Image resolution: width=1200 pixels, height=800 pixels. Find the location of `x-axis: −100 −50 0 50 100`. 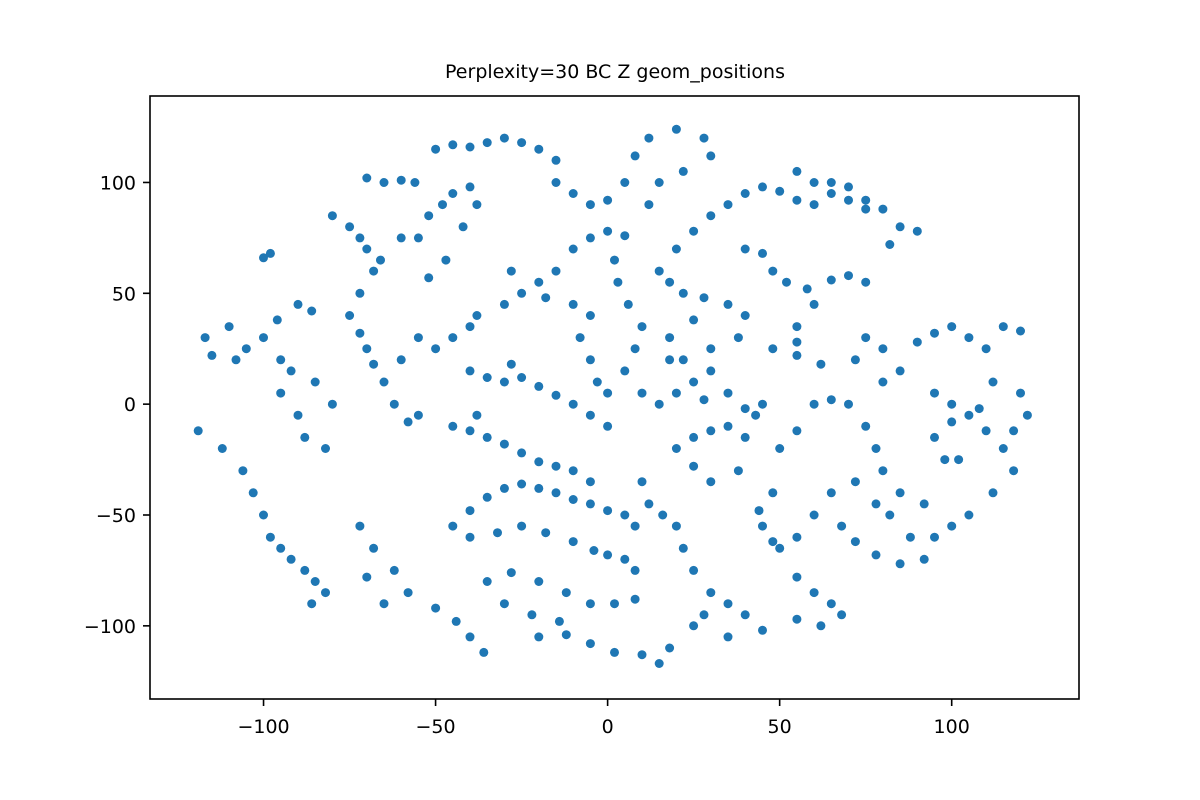

x-axis: −100 −50 0 50 100 is located at coordinates (603, 718).